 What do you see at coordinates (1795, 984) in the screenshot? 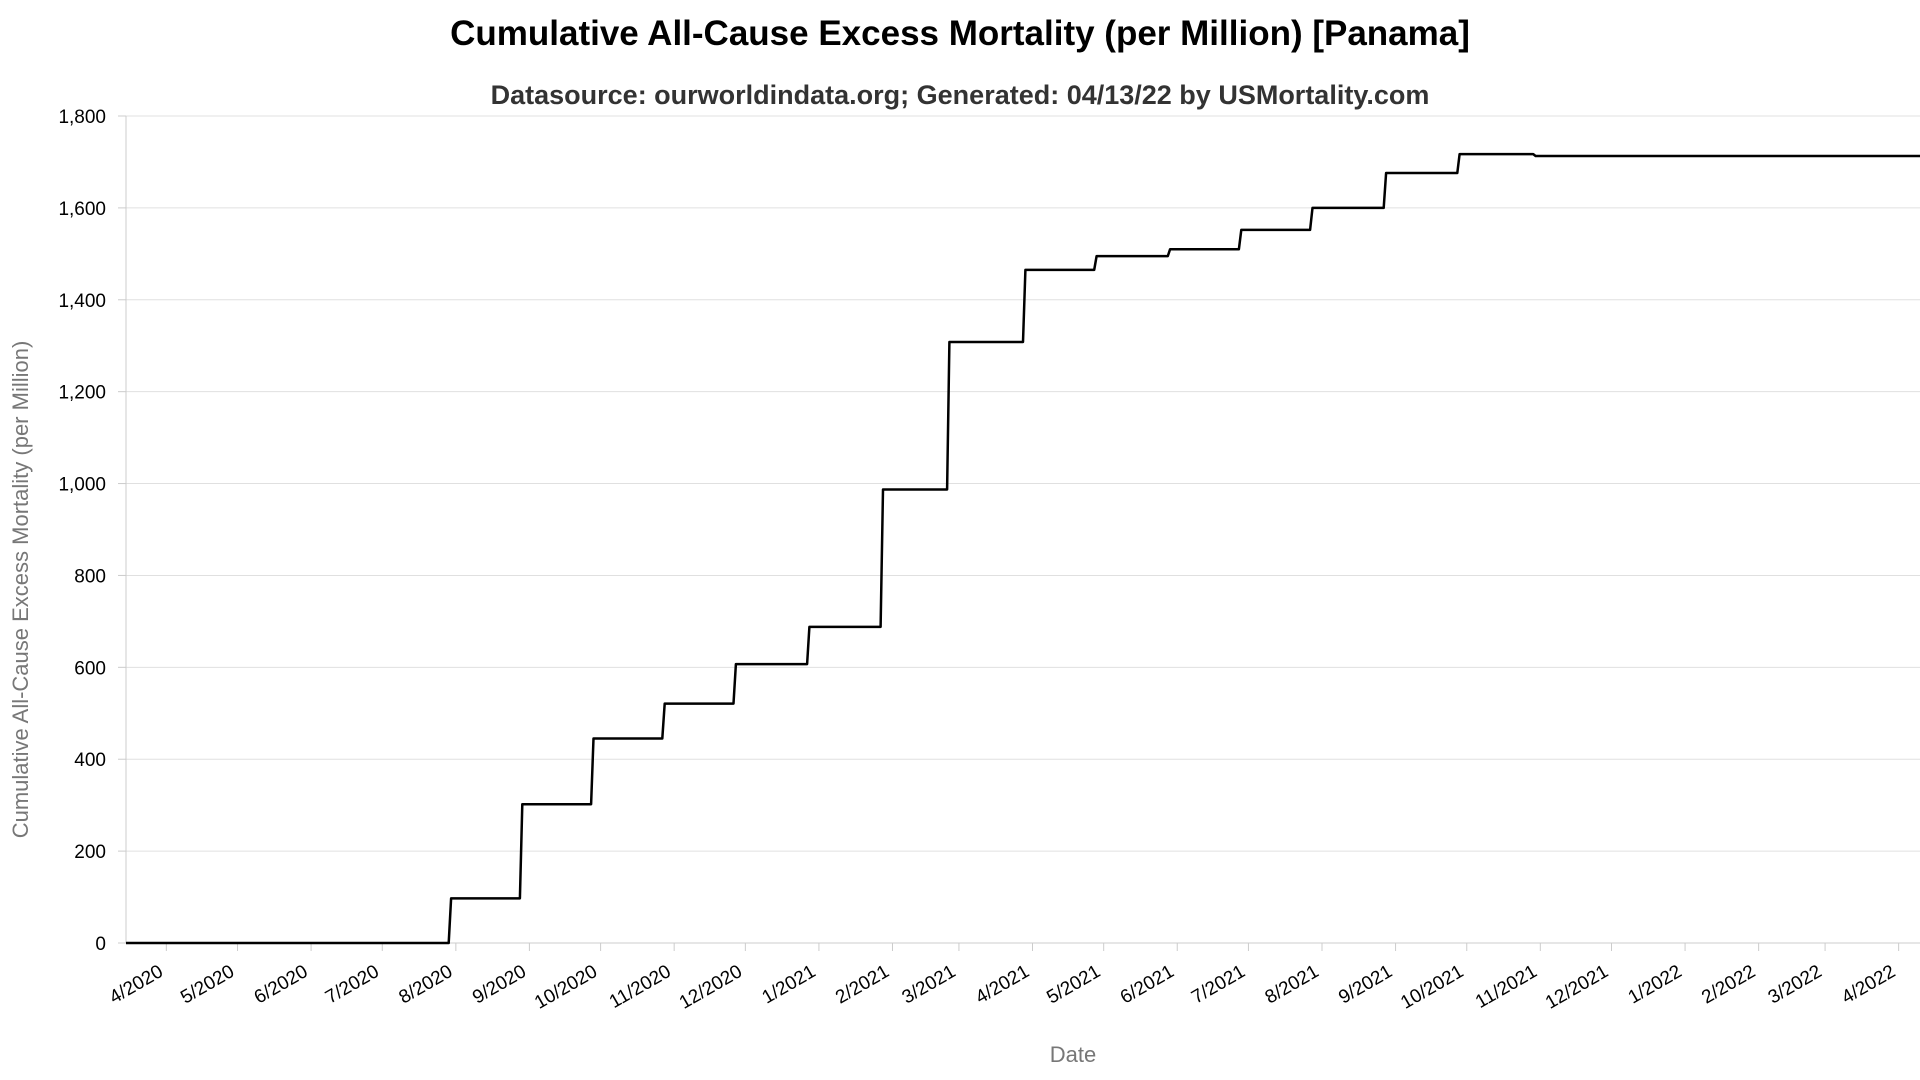
I see `x-tick-label: 3/2022` at bounding box center [1795, 984].